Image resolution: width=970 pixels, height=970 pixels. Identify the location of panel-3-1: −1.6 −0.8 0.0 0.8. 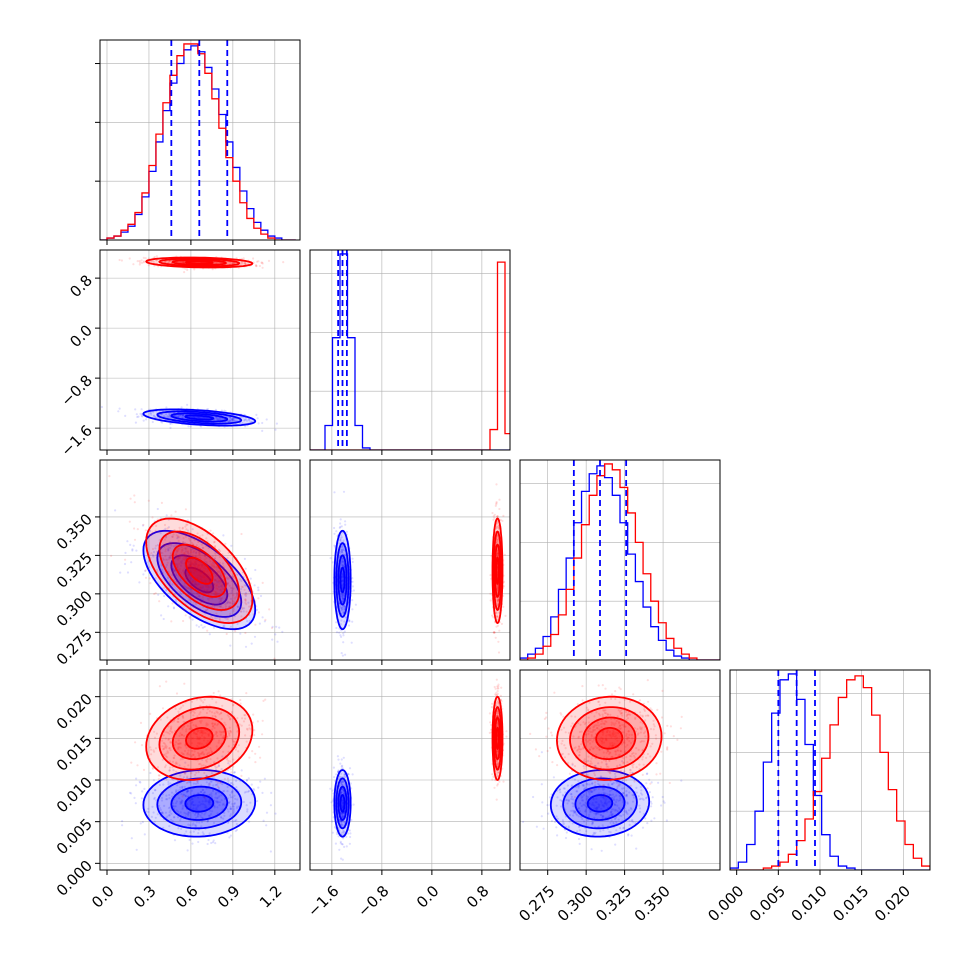
(407, 795).